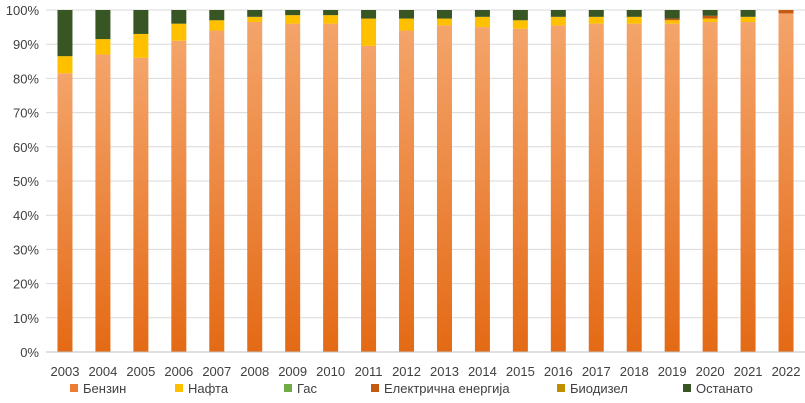  What do you see at coordinates (26, 181) in the screenshot?
I see `y-tick-label: 50%` at bounding box center [26, 181].